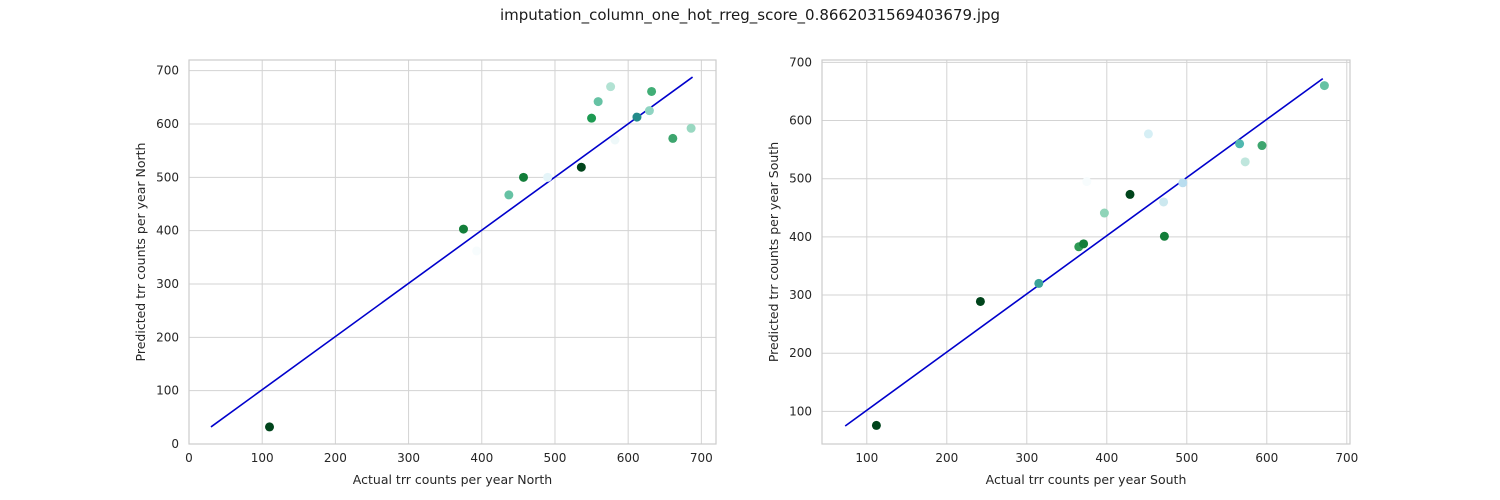 The width and height of the screenshot is (1500, 500). What do you see at coordinates (452, 479) in the screenshot?
I see `x-axis-label: Actual trr counts per year North` at bounding box center [452, 479].